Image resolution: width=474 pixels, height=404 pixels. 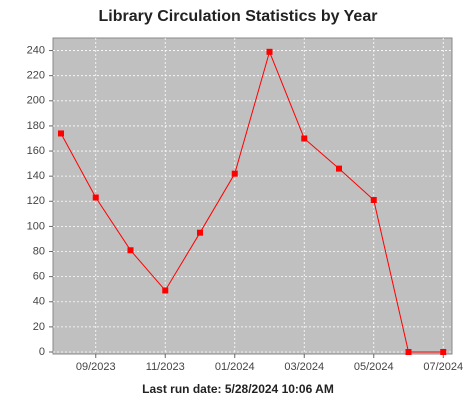 What do you see at coordinates (96, 367) in the screenshot?
I see `x-tick-label: 09/2023` at bounding box center [96, 367].